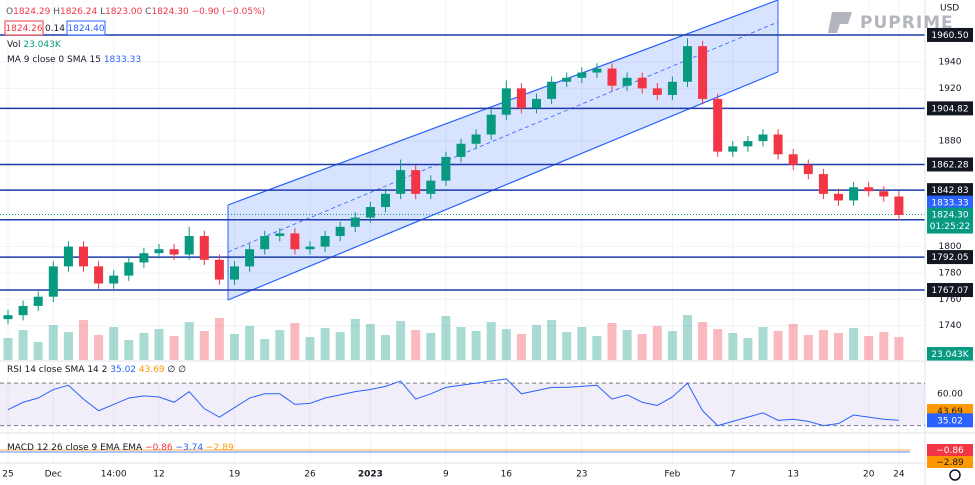 This screenshot has height=485, width=975. What do you see at coordinates (220, 448) in the screenshot?
I see `macd-value: −2.89` at bounding box center [220, 448].